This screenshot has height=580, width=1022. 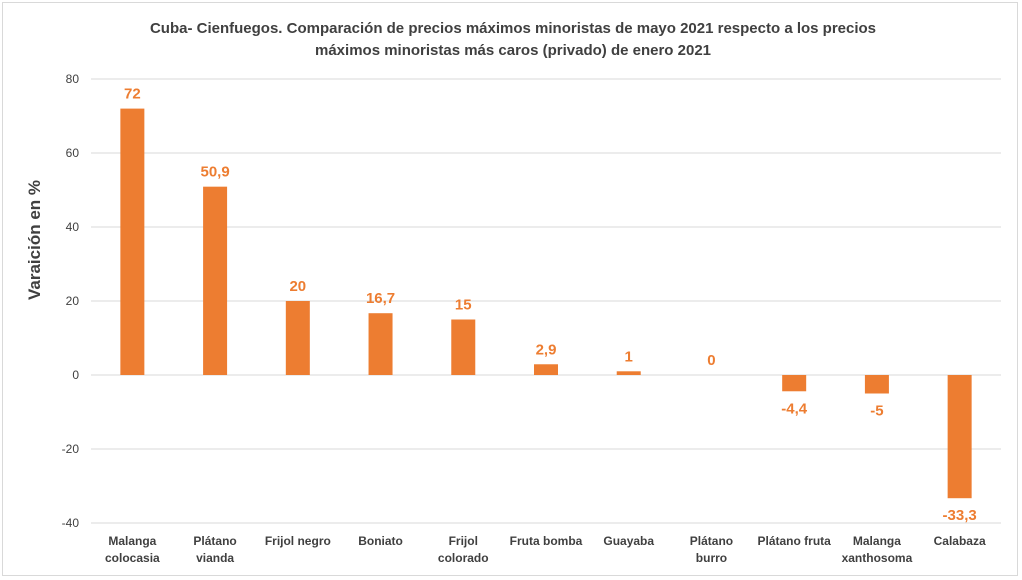 What do you see at coordinates (71, 523) in the screenshot?
I see `y-tick-label: -40` at bounding box center [71, 523].